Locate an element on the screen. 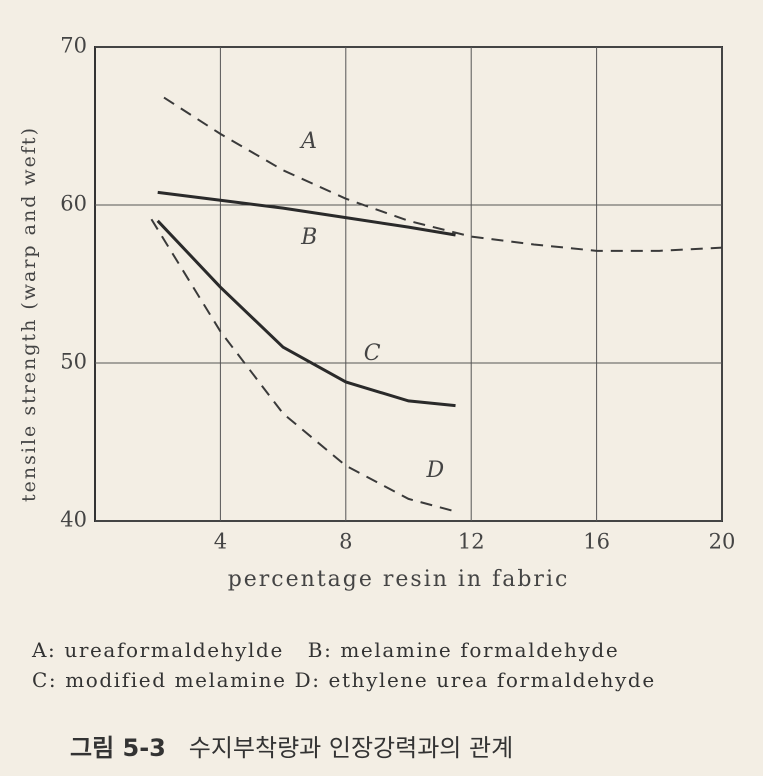  x-tick-label: 16 is located at coordinates (596, 542).